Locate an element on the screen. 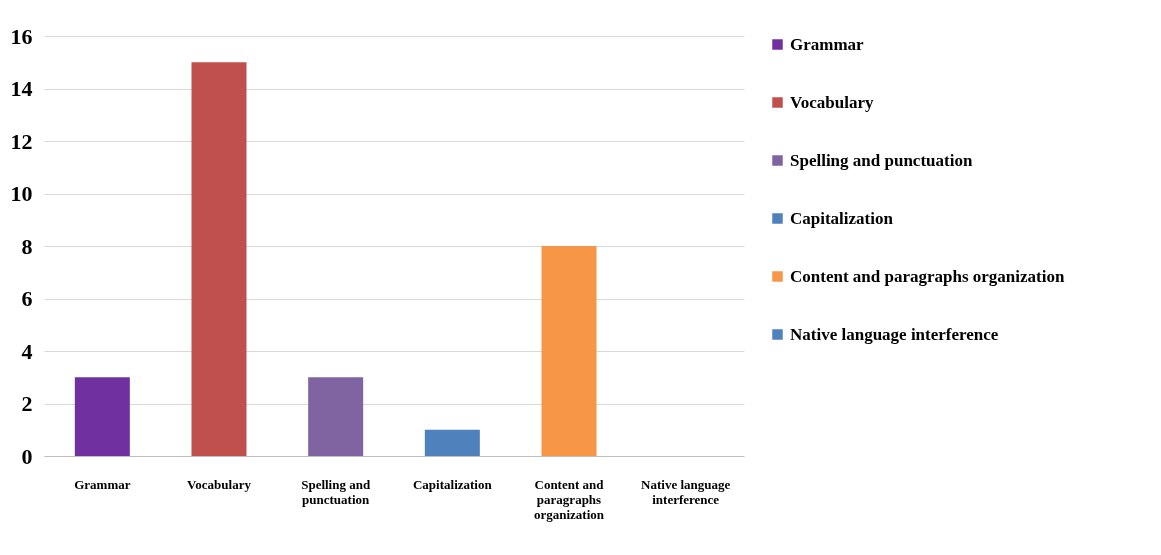  y-tick-label: 4 is located at coordinates (27, 351).